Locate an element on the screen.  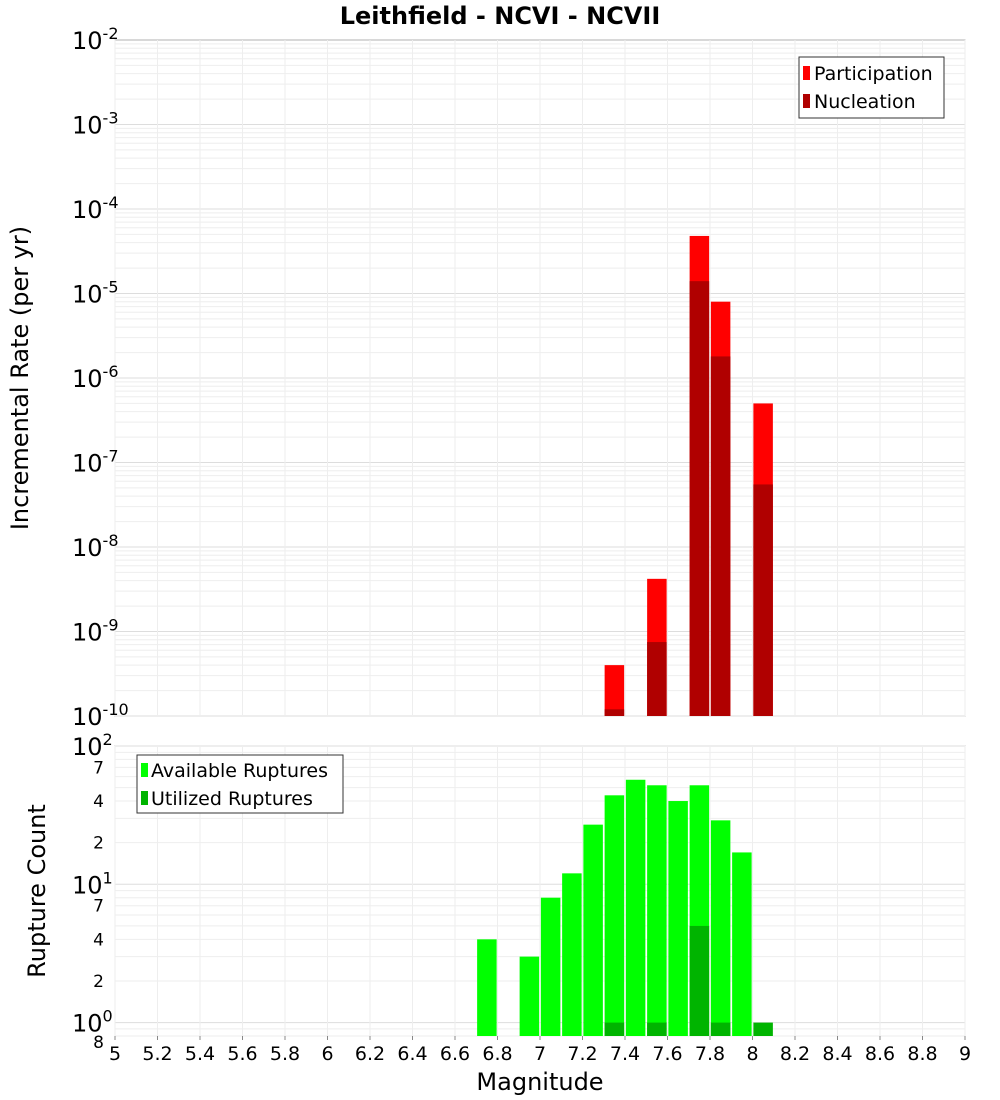
top-legend: Participation Nucleation is located at coordinates (871, 87).